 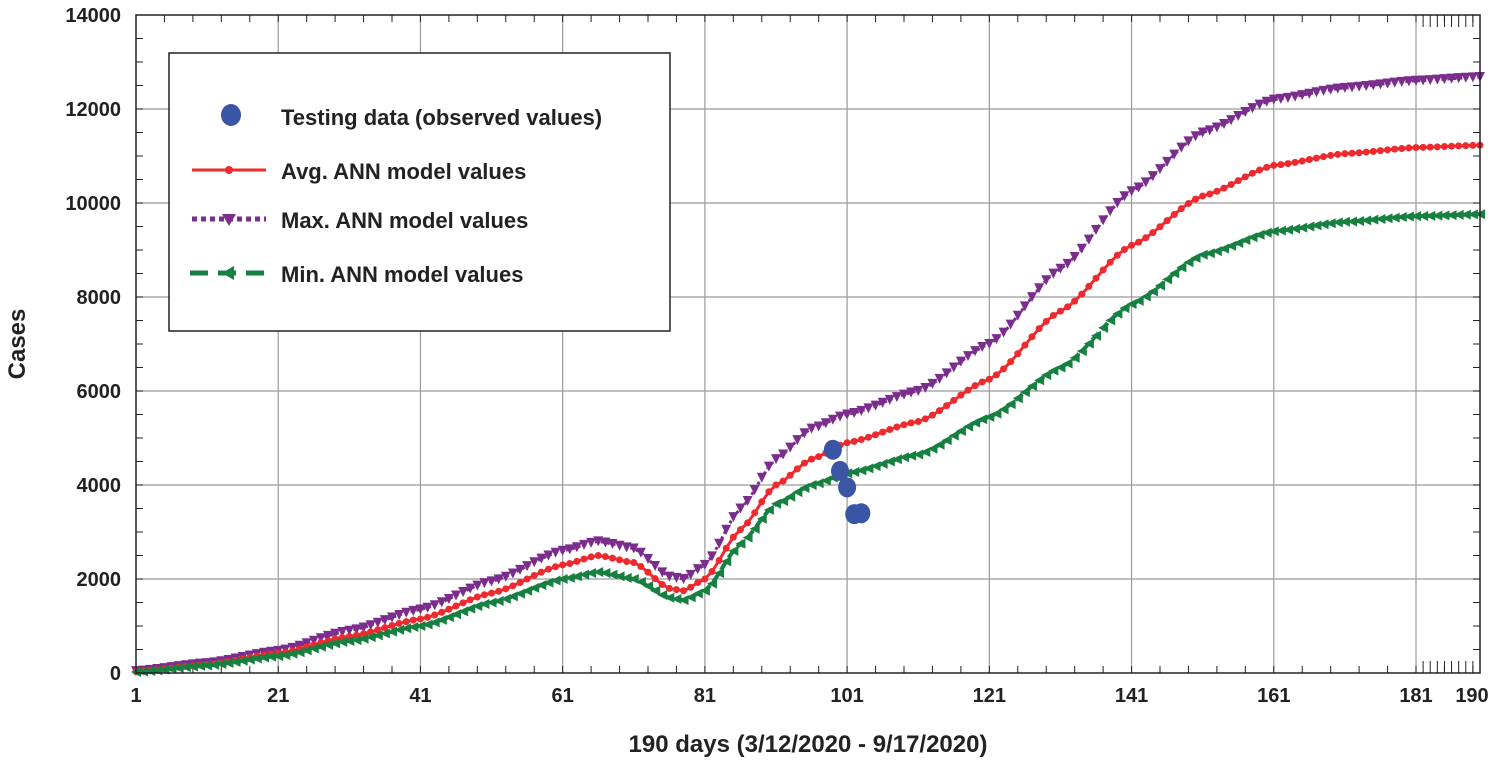 I want to click on x-axis-label: 190 days (3/12/2020 - 9/17/2020), so click(x=808, y=744).